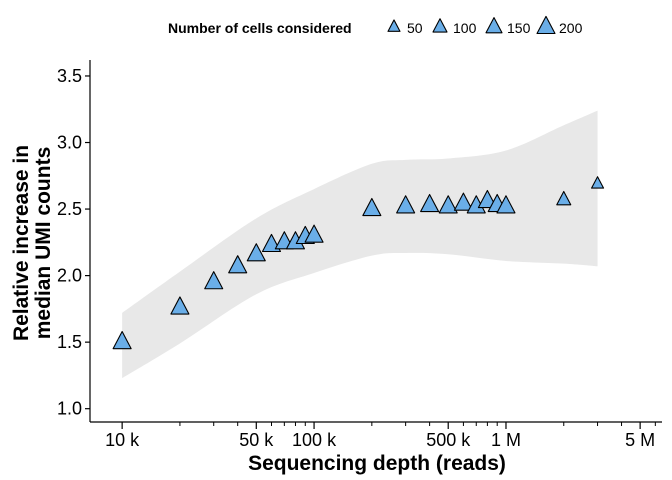 The width and height of the screenshot is (672, 480). Describe the element at coordinates (465, 28) in the screenshot. I see `legend-label: 100` at that location.